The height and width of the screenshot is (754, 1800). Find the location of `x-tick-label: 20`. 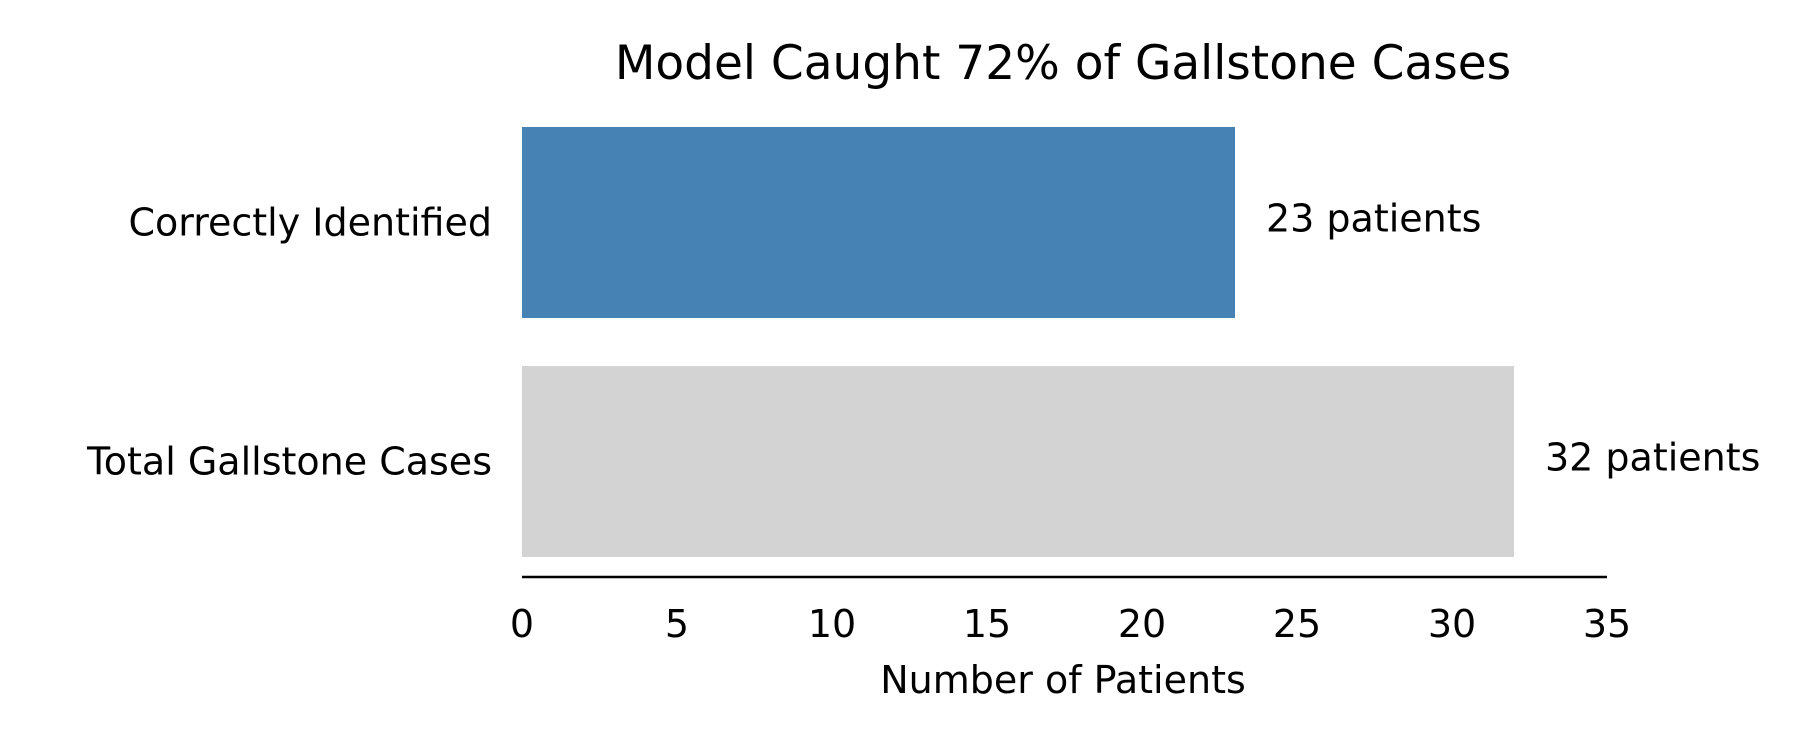

x-tick-label: 20 is located at coordinates (1142, 624).